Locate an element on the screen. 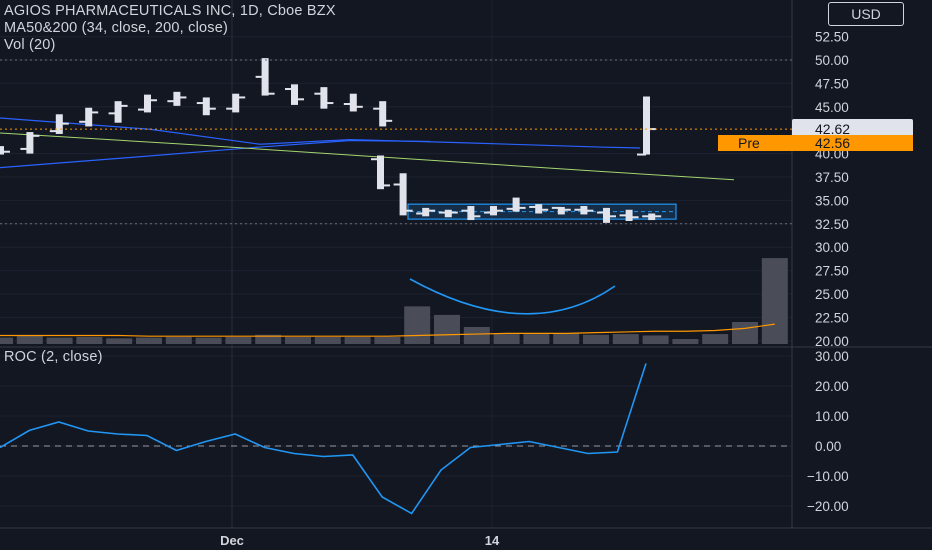  price-tick-label: 37.50 is located at coordinates (832, 177).